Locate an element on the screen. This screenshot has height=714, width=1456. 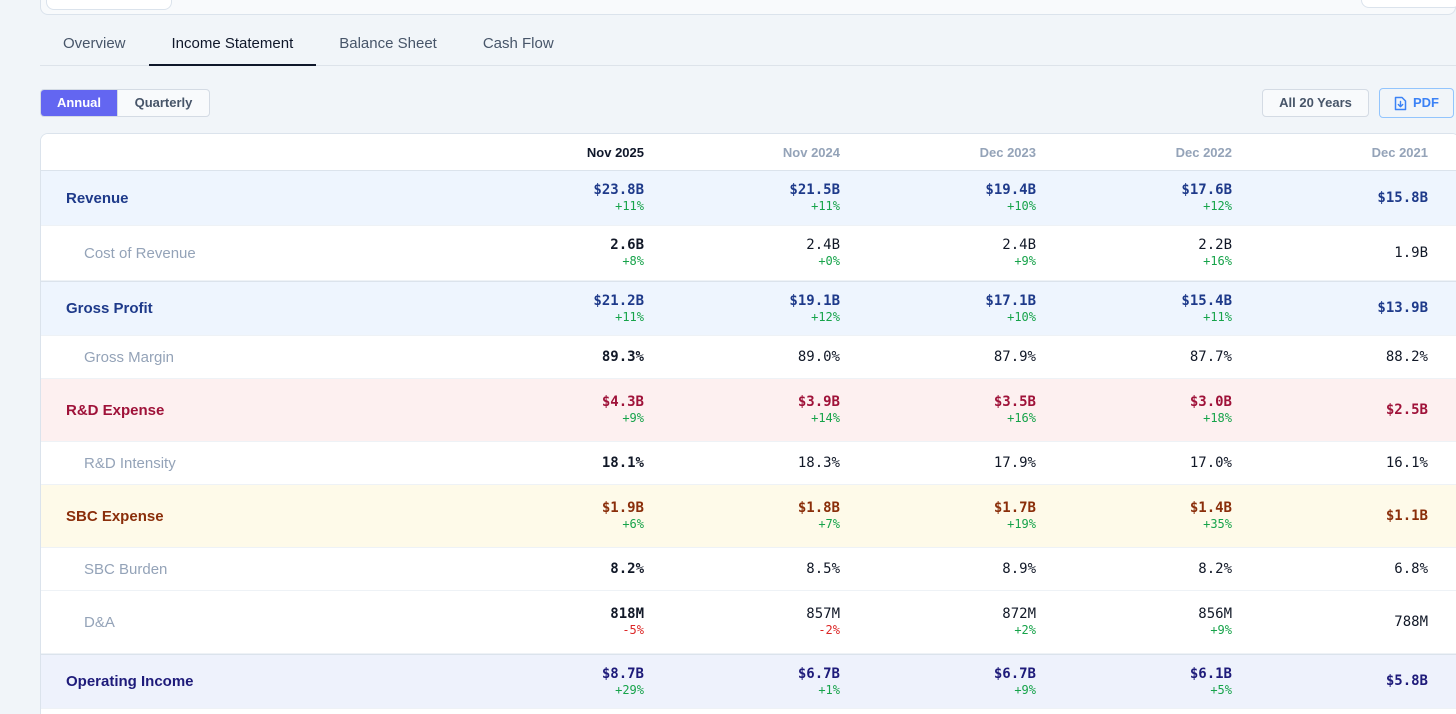
cell-value: $1.9B is located at coordinates (622, 508).